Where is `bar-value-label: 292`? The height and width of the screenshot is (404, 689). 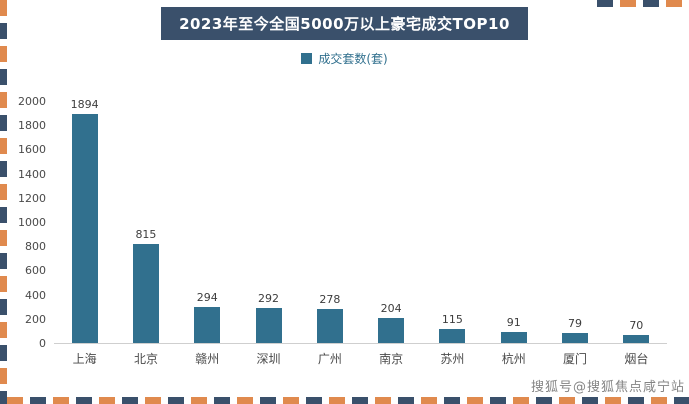
bar-value-label: 292 is located at coordinates (269, 298).